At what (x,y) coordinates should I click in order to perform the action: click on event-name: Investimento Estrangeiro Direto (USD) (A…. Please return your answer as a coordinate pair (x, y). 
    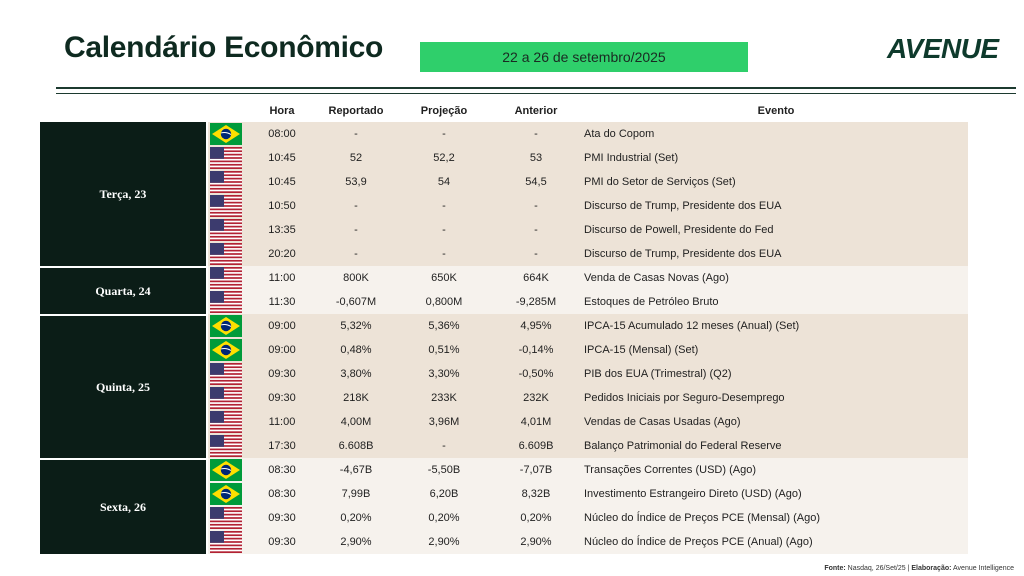
    Looking at the image, I should click on (693, 494).